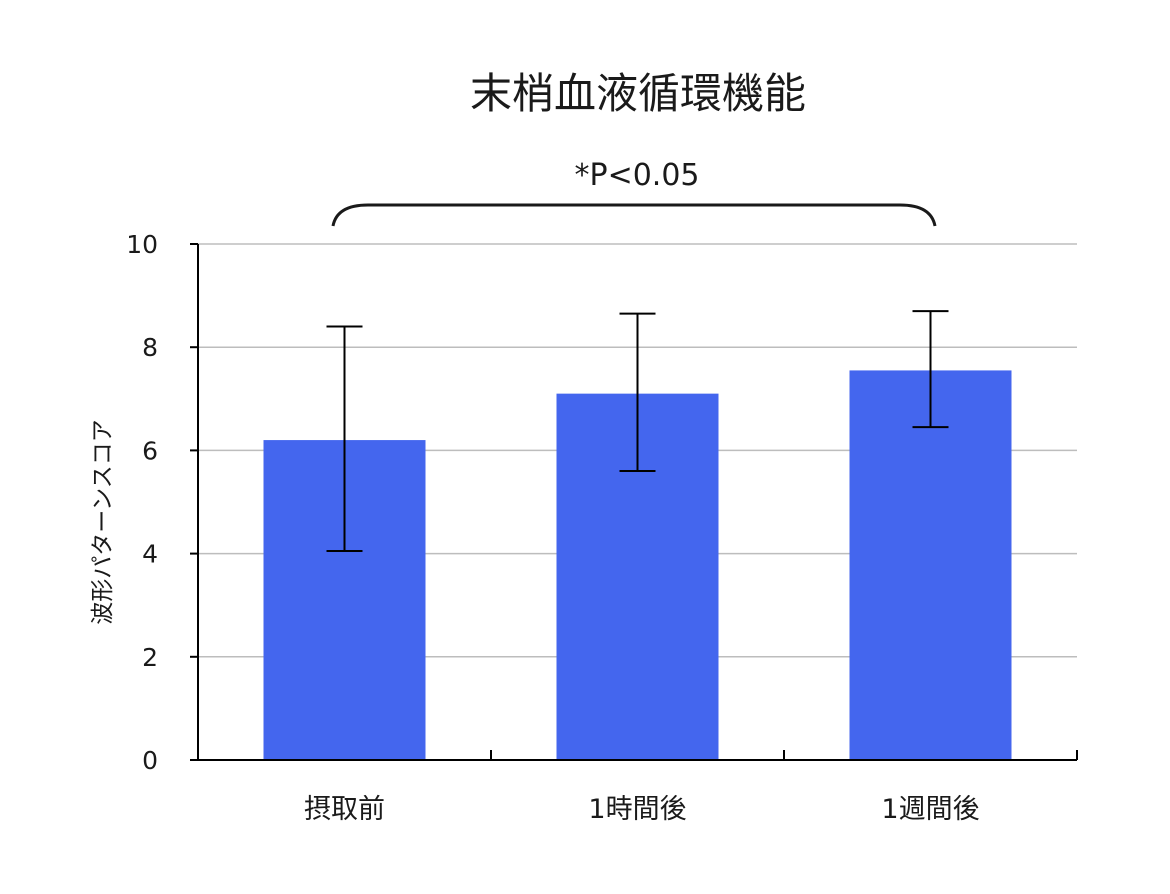 Image resolution: width=1170 pixels, height=894 pixels. What do you see at coordinates (150, 554) in the screenshot?
I see `y-tick-label: 4` at bounding box center [150, 554].